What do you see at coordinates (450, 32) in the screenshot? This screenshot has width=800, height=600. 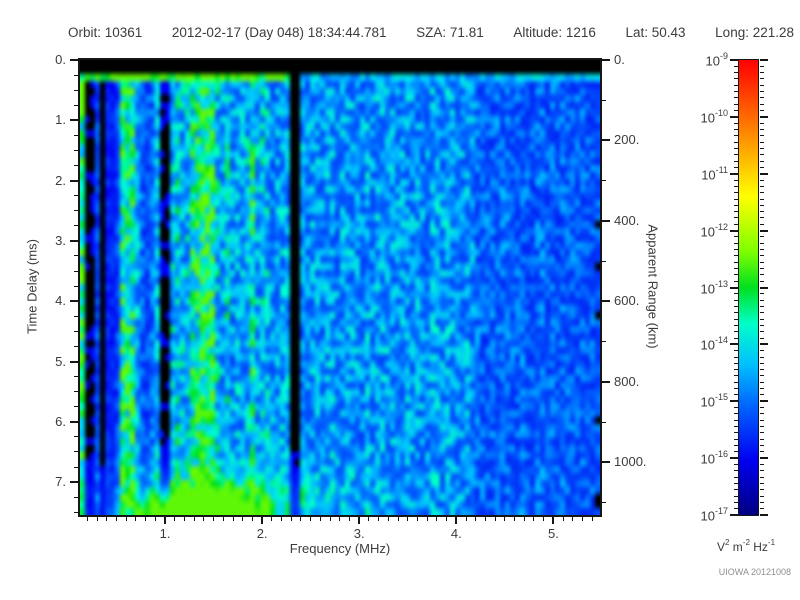 I see `header-field: SZA: 71.81` at bounding box center [450, 32].